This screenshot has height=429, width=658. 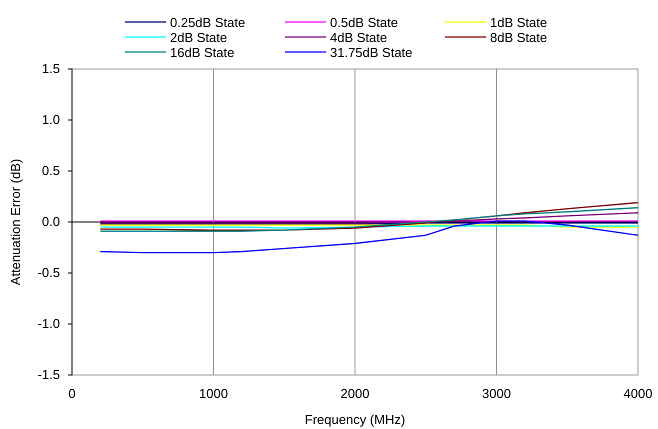 What do you see at coordinates (202, 52) in the screenshot?
I see `legend-label: 16dB State` at bounding box center [202, 52].